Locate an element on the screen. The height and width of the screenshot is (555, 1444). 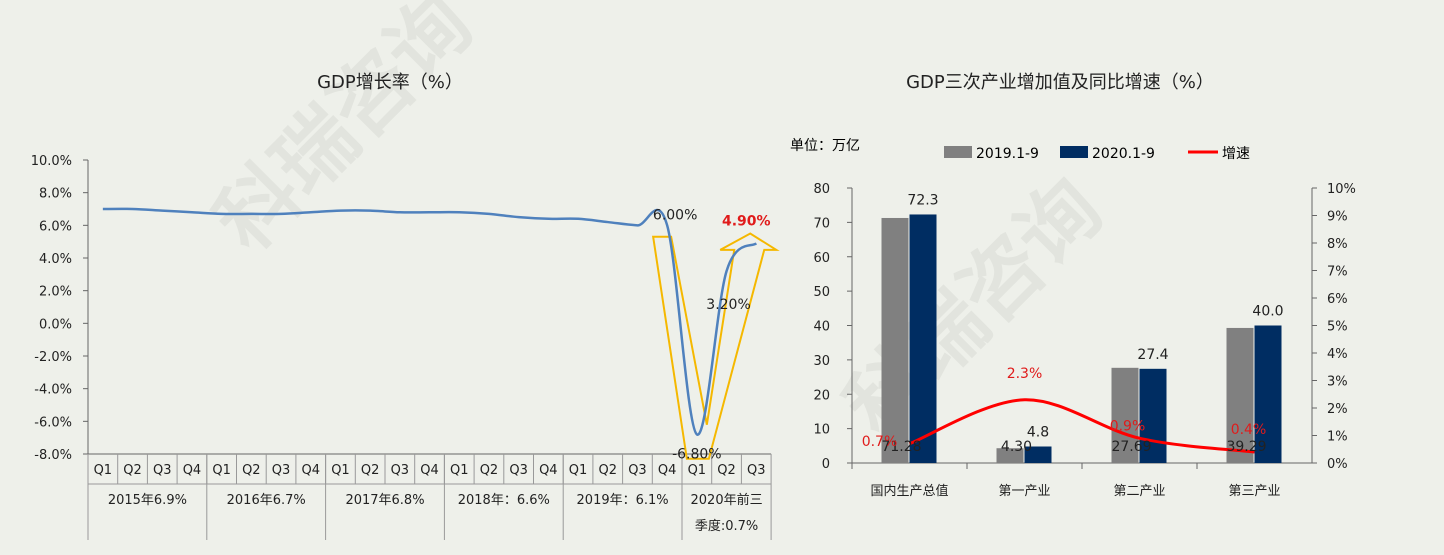
left-tick-label: 50 is located at coordinates (821, 292).